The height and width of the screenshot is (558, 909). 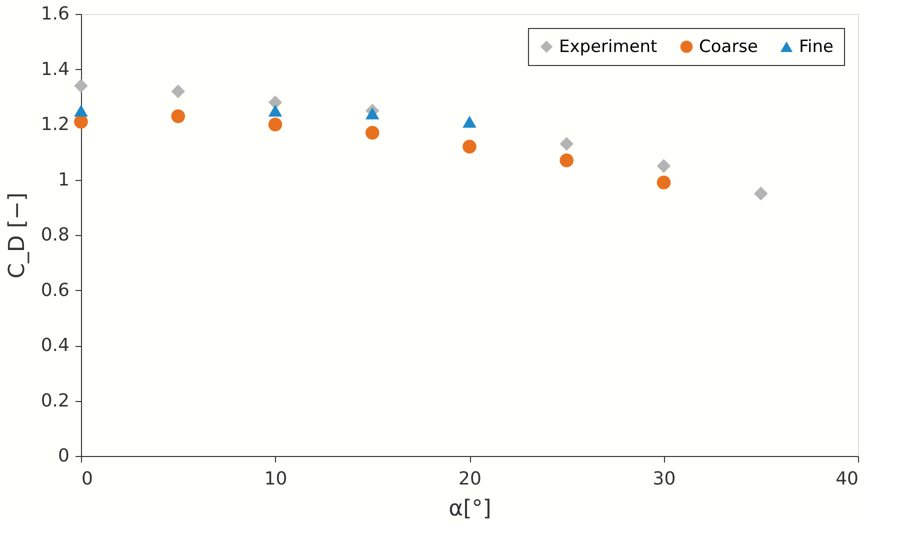 What do you see at coordinates (64, 456) in the screenshot?
I see `y-tick-label: 0` at bounding box center [64, 456].